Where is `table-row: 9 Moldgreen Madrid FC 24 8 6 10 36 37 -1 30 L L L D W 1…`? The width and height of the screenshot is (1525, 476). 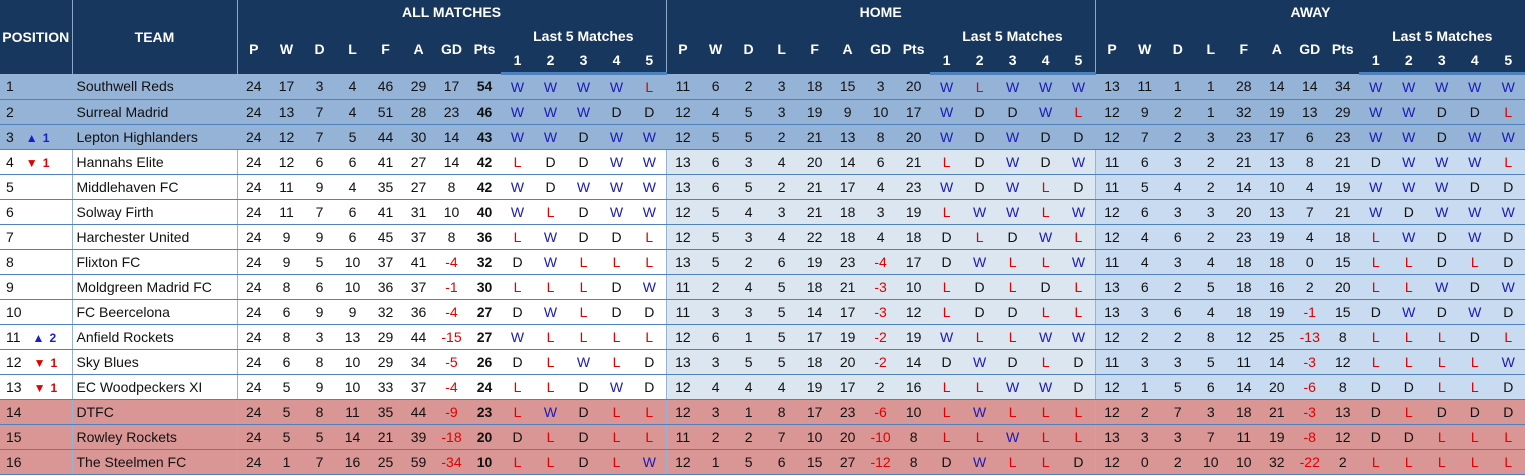
table-row: 9 Moldgreen Madrid FC 24 8 6 10 36 37 -1 30 L L L D W 1… is located at coordinates (762, 287).